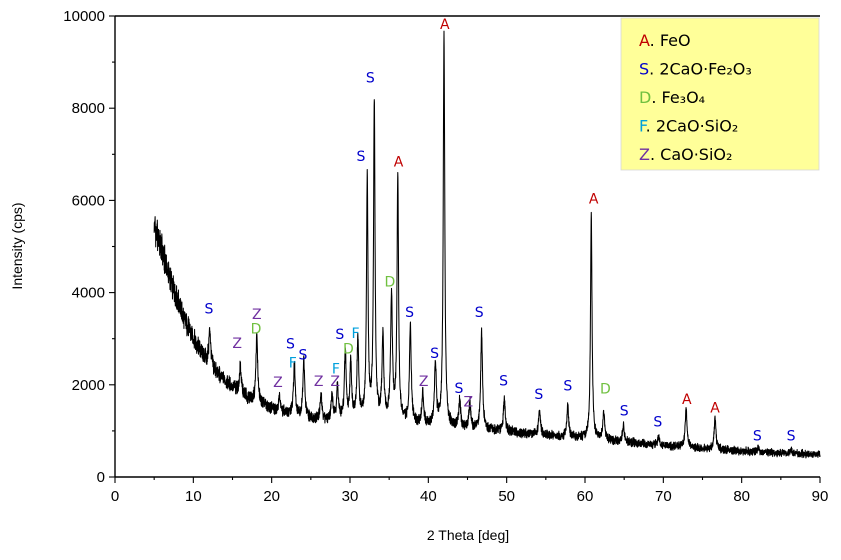 Image resolution: width=841 pixels, height=560 pixels. Describe the element at coordinates (741, 496) in the screenshot. I see `x-tick-label: 80` at that location.